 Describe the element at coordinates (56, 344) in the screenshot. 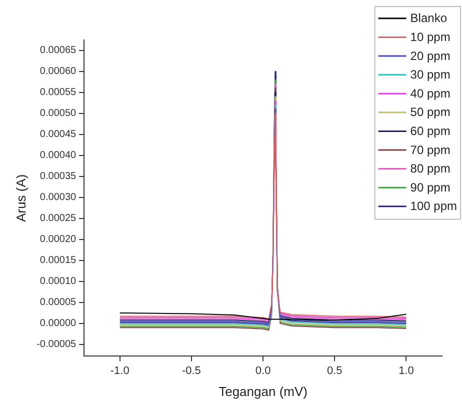

I see `y-tick-label: -0.00005` at that location.